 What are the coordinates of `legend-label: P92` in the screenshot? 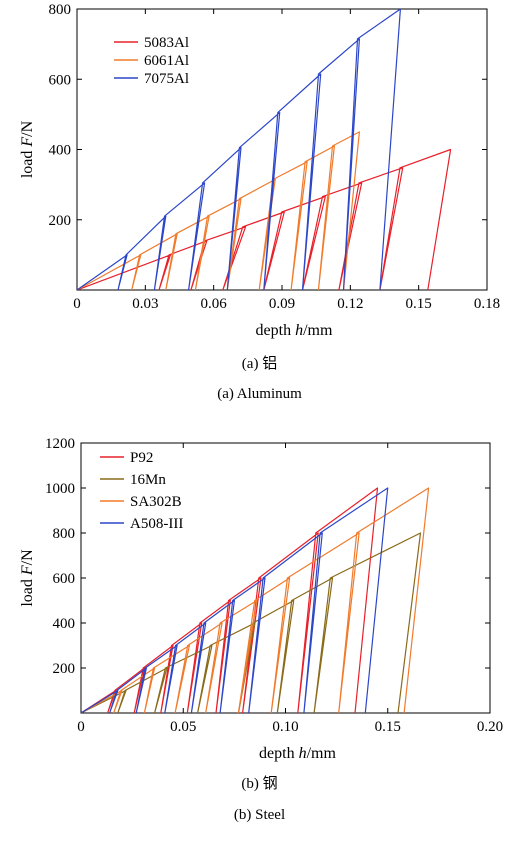 It's located at (141, 458).